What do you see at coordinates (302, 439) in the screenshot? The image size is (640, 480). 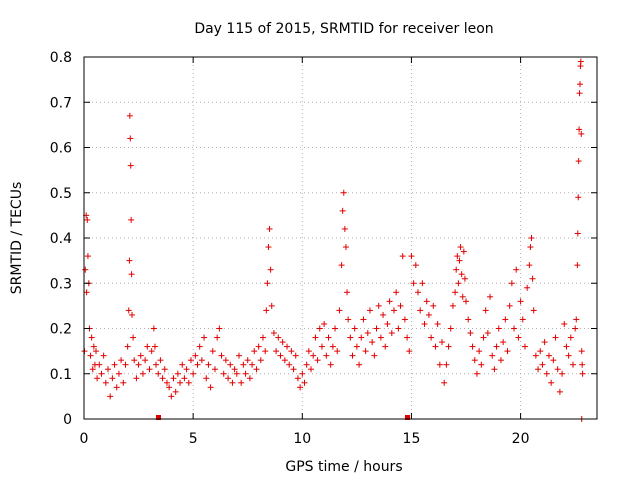 I see `x-tick-label: 10` at bounding box center [302, 439].